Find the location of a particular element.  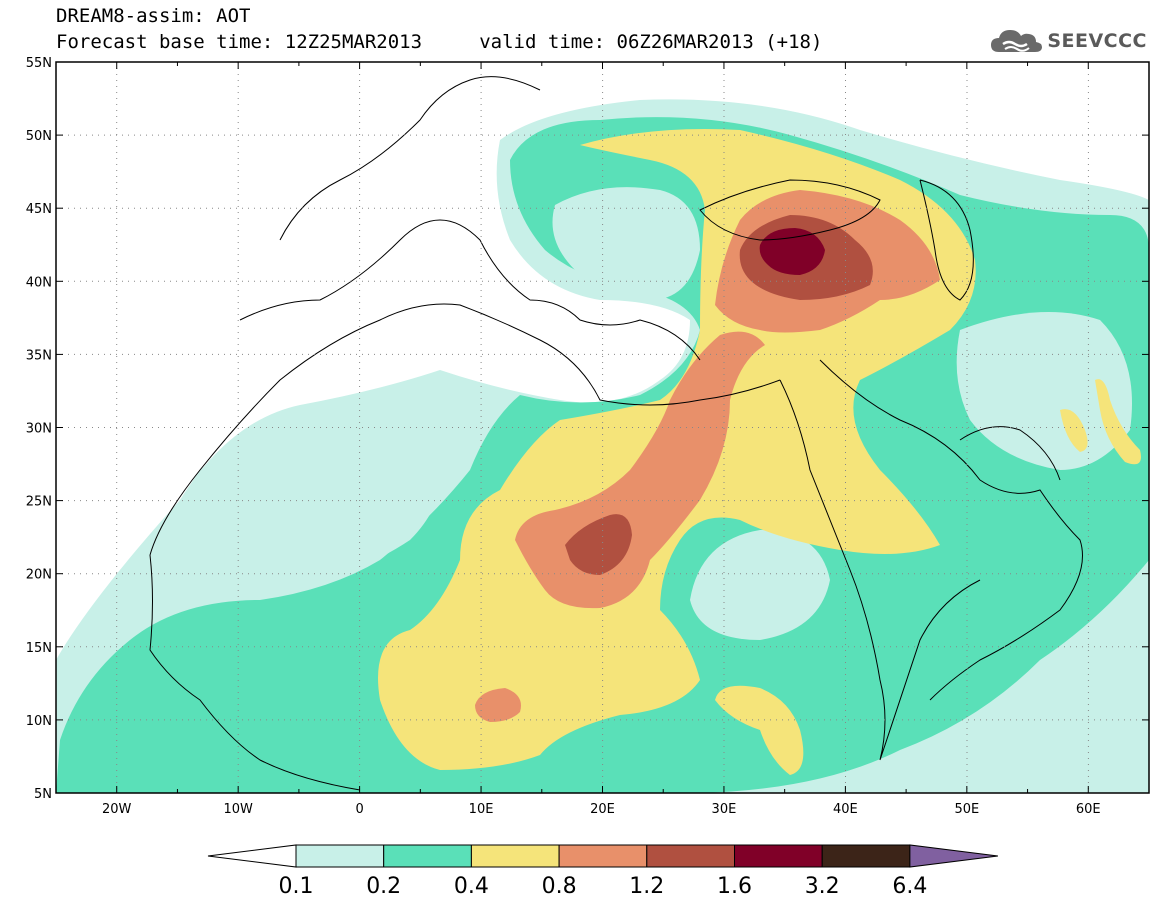

colorbar-under-triangle is located at coordinates (252, 856).